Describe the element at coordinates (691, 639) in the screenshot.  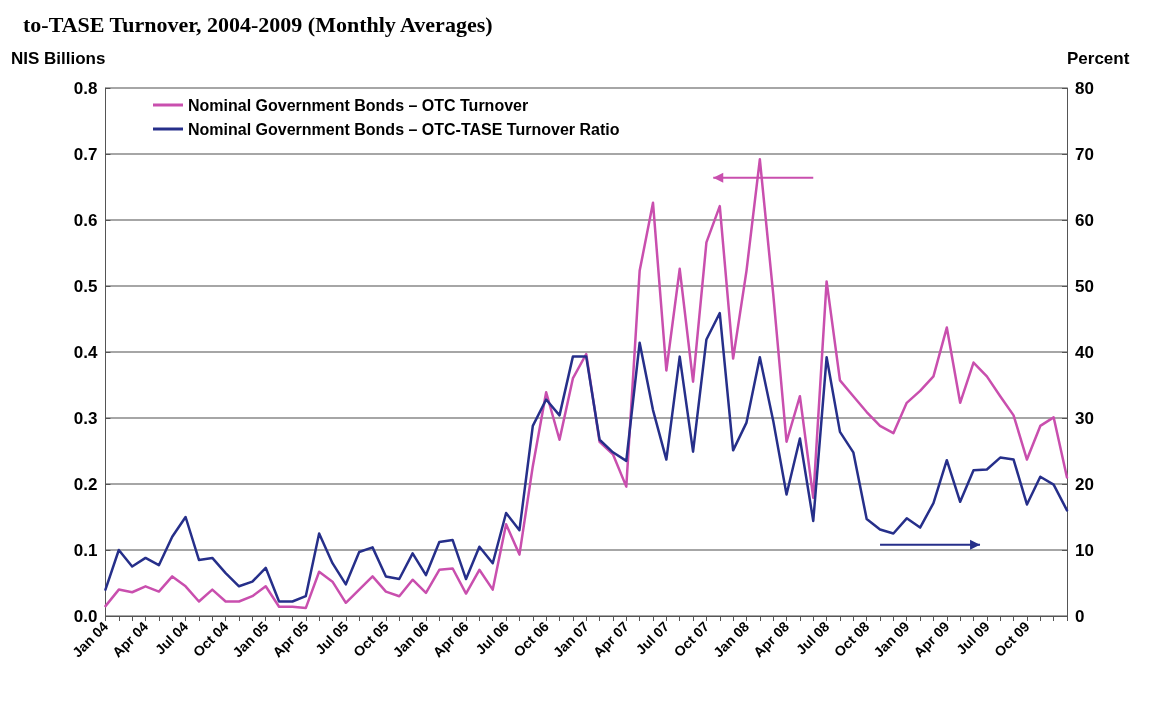
I see `x-tick-label: Oct 07` at that location.